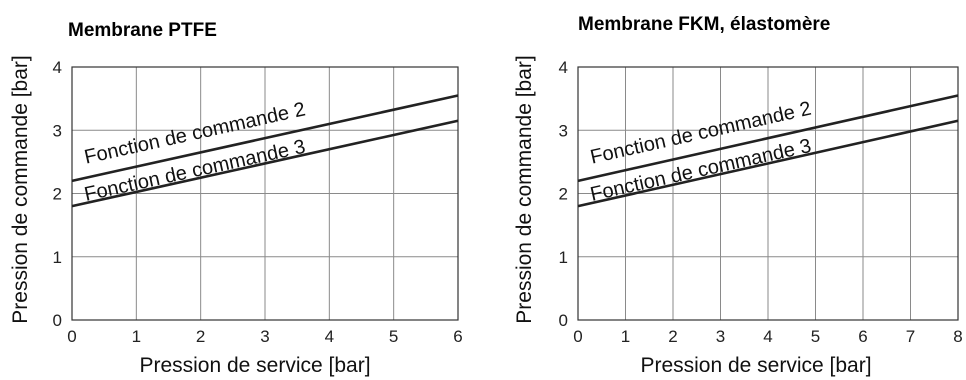 Image resolution: width=966 pixels, height=380 pixels. What do you see at coordinates (704, 24) in the screenshot?
I see `chart-title: Membrane FKM, élastomère` at bounding box center [704, 24].